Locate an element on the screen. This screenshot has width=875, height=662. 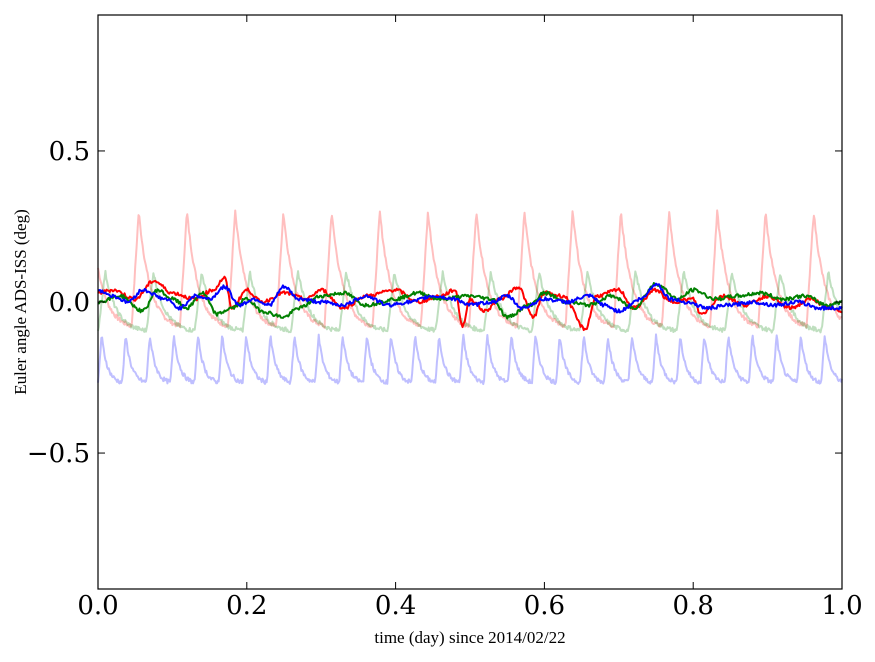
x-tick-label-3: 0.6 is located at coordinates (544, 606).